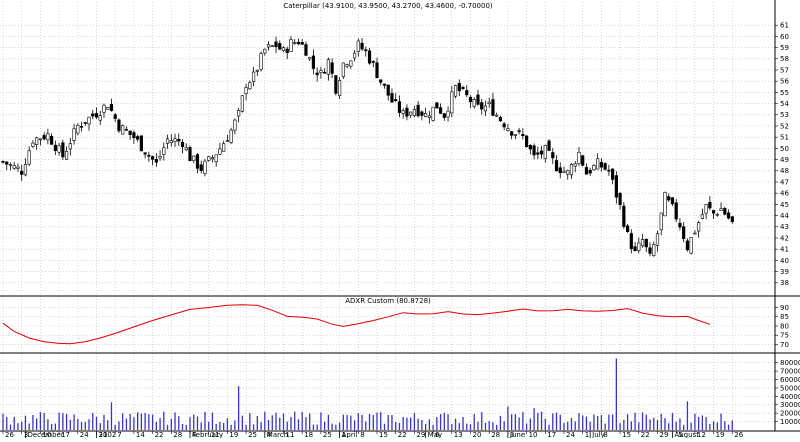  What do you see at coordinates (790, 405) in the screenshot?
I see `volume-ytick-label: 30000` at bounding box center [790, 405].